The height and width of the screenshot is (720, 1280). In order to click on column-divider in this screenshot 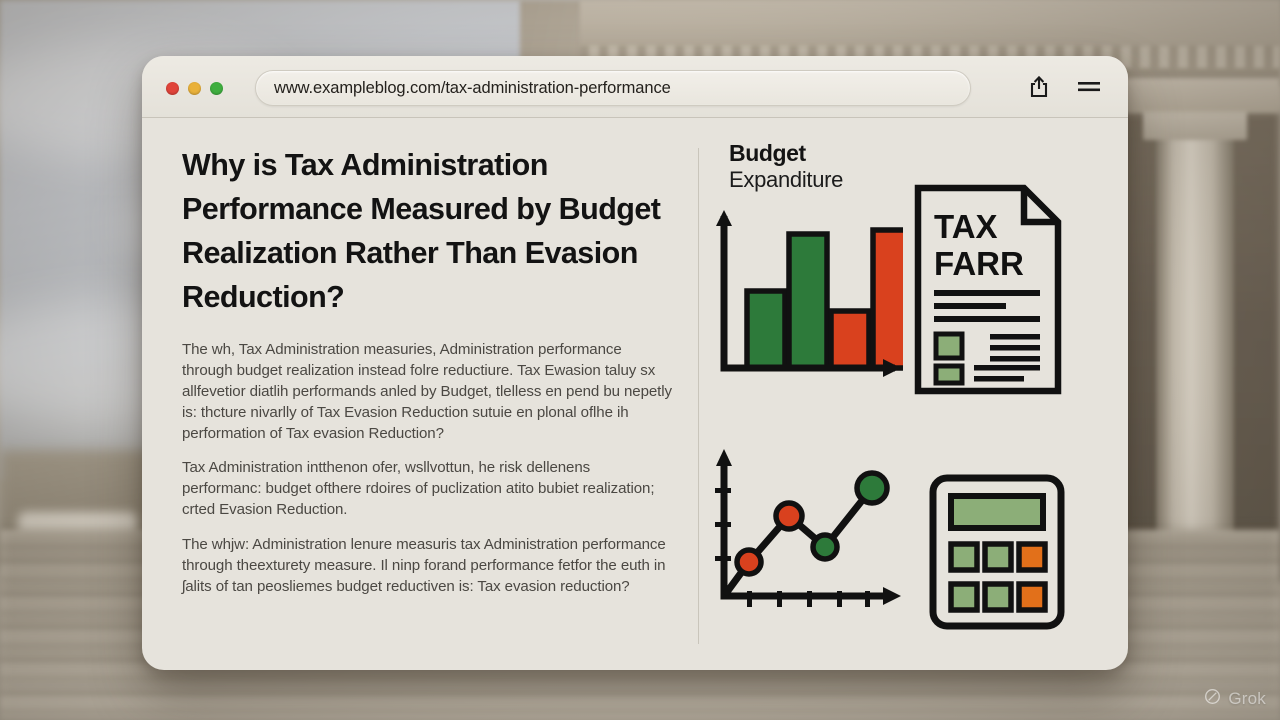, I will do `click(698, 396)`.